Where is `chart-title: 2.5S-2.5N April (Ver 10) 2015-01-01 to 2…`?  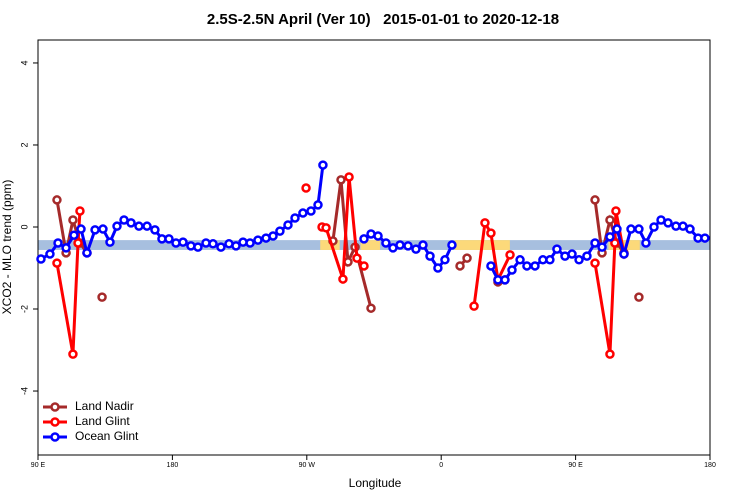
chart-title: 2.5S-2.5N April (Ver 10) 2015-01-01 to 2… is located at coordinates (383, 19).